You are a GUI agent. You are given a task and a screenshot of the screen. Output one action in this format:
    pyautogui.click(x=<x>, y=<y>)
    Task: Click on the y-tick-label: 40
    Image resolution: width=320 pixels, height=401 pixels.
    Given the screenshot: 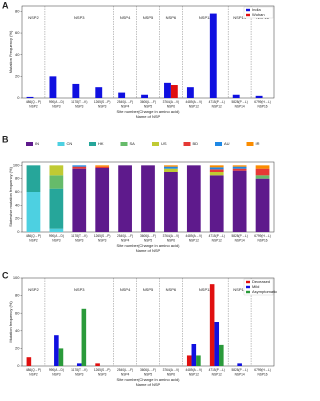 What is the action you would take?
    pyautogui.click(x=17, y=204)
    